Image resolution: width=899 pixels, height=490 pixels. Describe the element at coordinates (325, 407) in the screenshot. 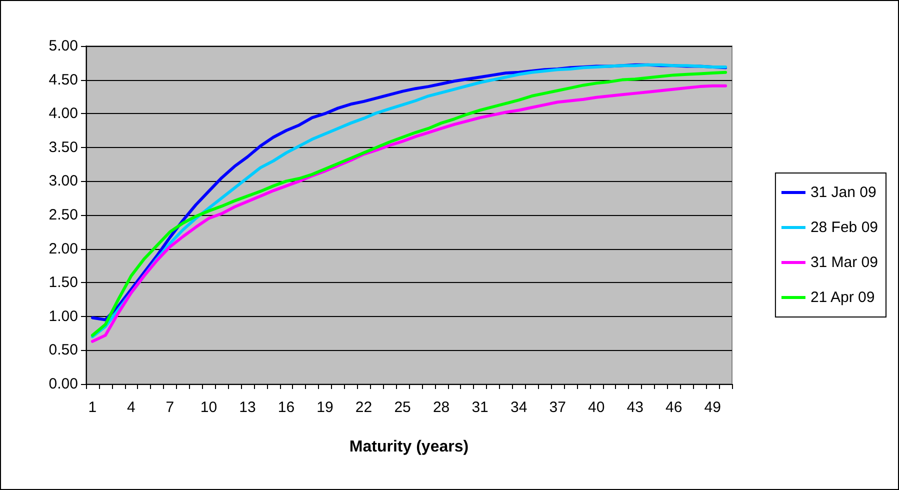

I see `x-tick-label: 19` at that location.